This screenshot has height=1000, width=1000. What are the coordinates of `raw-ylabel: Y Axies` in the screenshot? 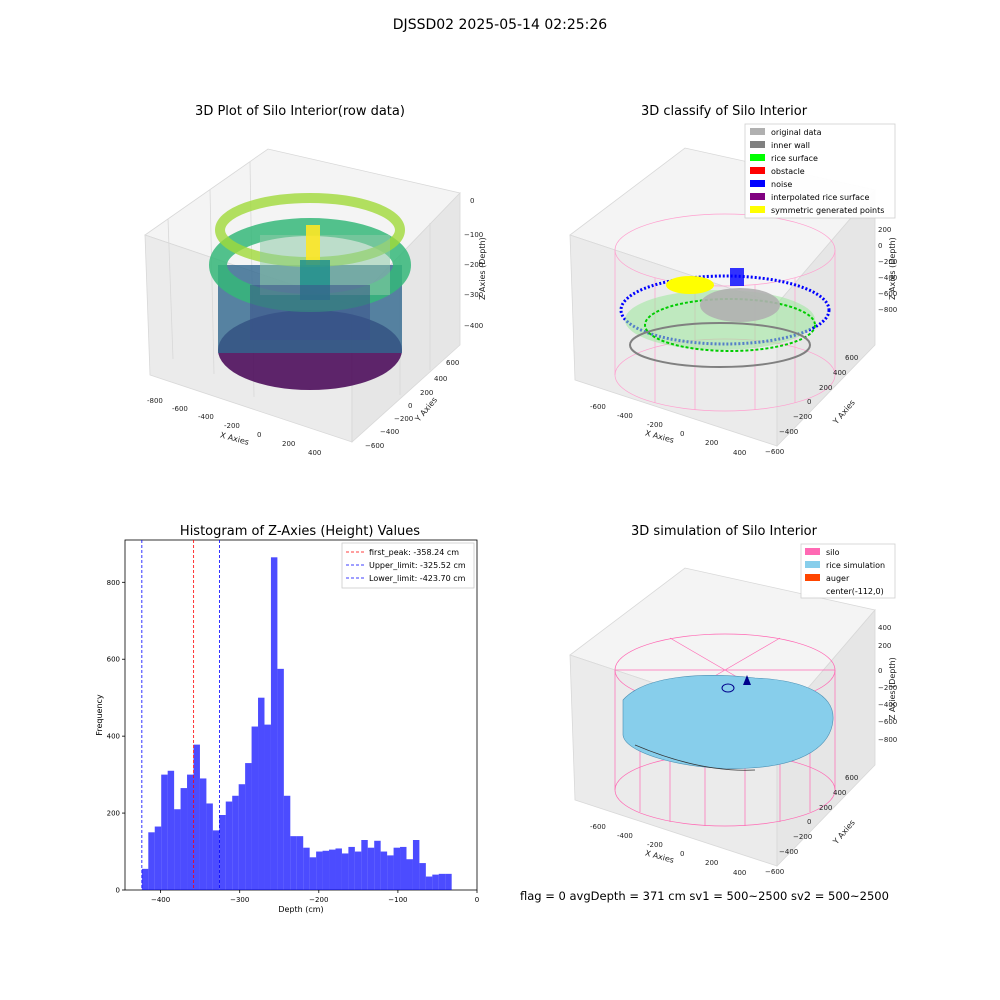 It's located at (426, 409).